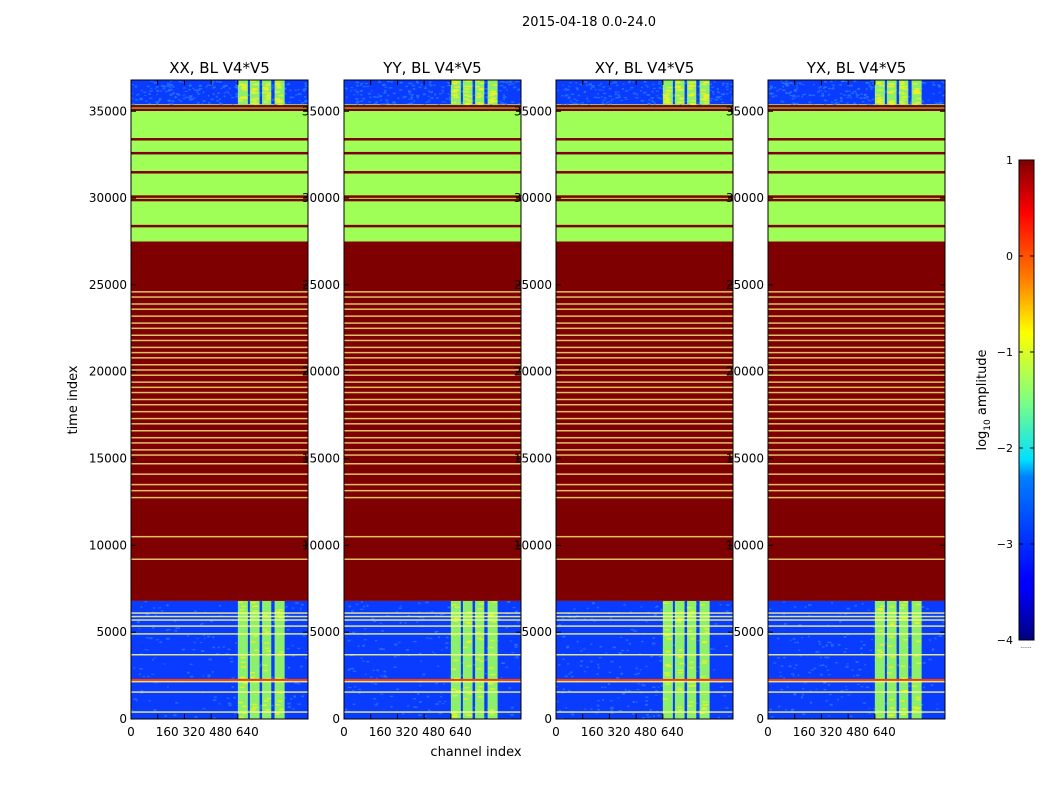 The width and height of the screenshot is (1050, 800). Describe the element at coordinates (219, 68) in the screenshot. I see `panel-title: XX, BL V4*V5` at that location.